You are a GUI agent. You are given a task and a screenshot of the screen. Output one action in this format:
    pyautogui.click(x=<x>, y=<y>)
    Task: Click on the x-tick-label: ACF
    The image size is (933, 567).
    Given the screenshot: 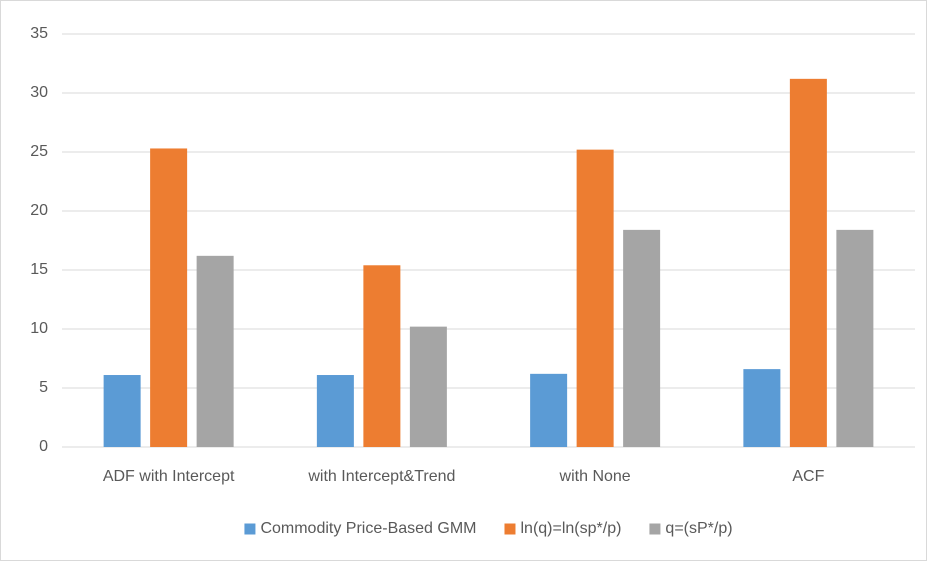 What is the action you would take?
    pyautogui.click(x=808, y=476)
    